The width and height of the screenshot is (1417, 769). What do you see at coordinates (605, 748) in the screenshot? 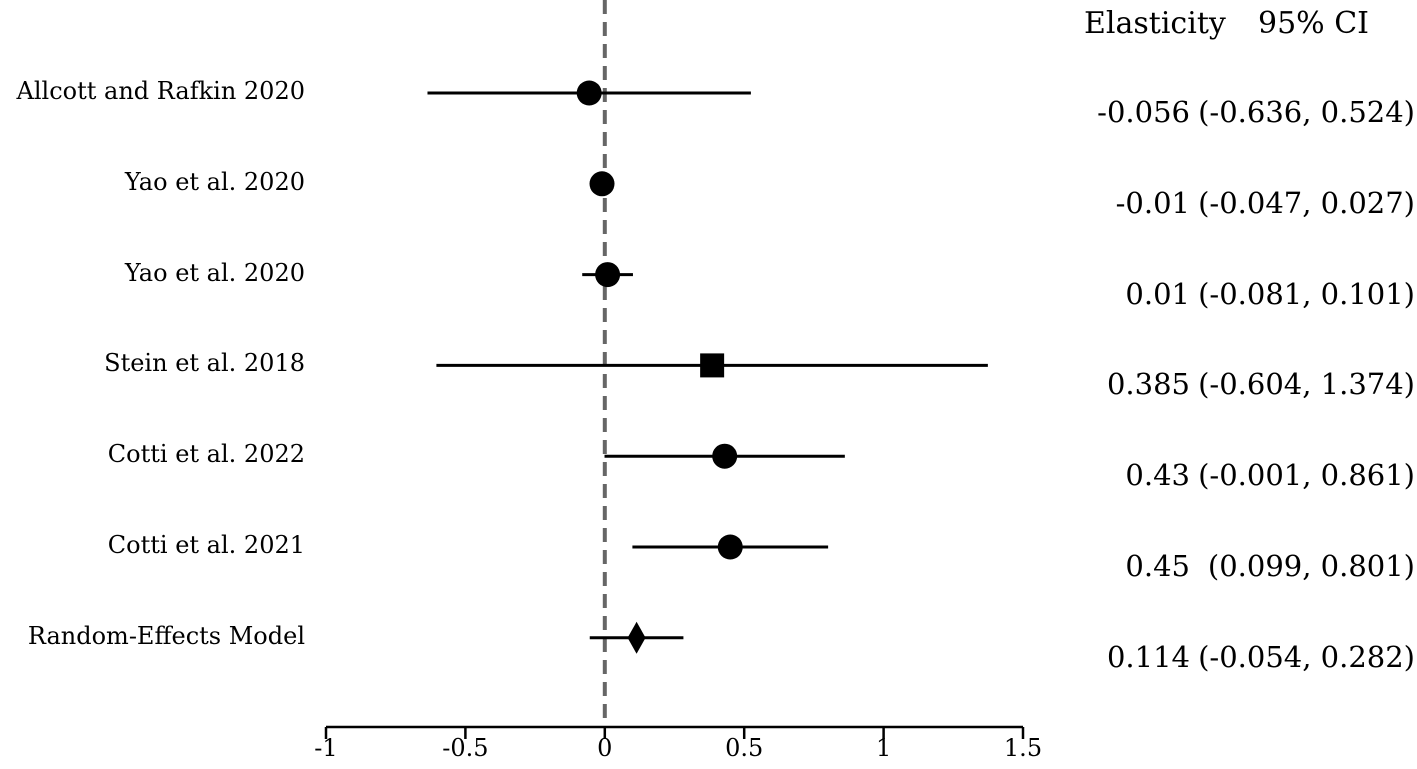
I see `x-tick-label: 0` at bounding box center [605, 748].